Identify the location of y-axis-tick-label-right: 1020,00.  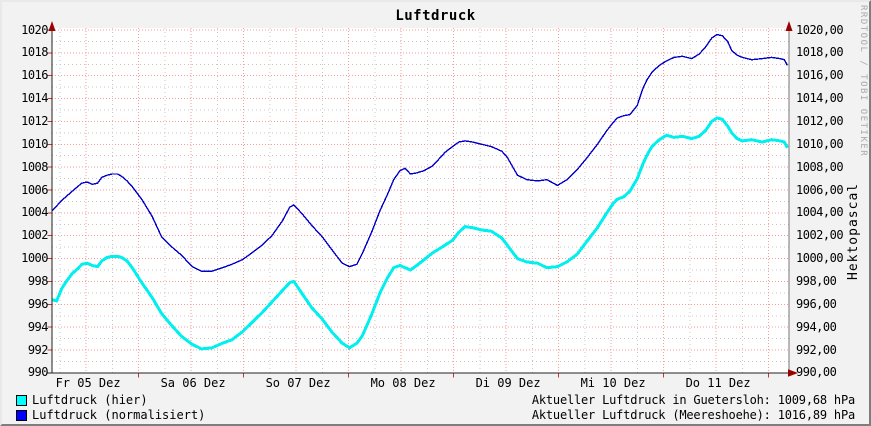
(820, 29).